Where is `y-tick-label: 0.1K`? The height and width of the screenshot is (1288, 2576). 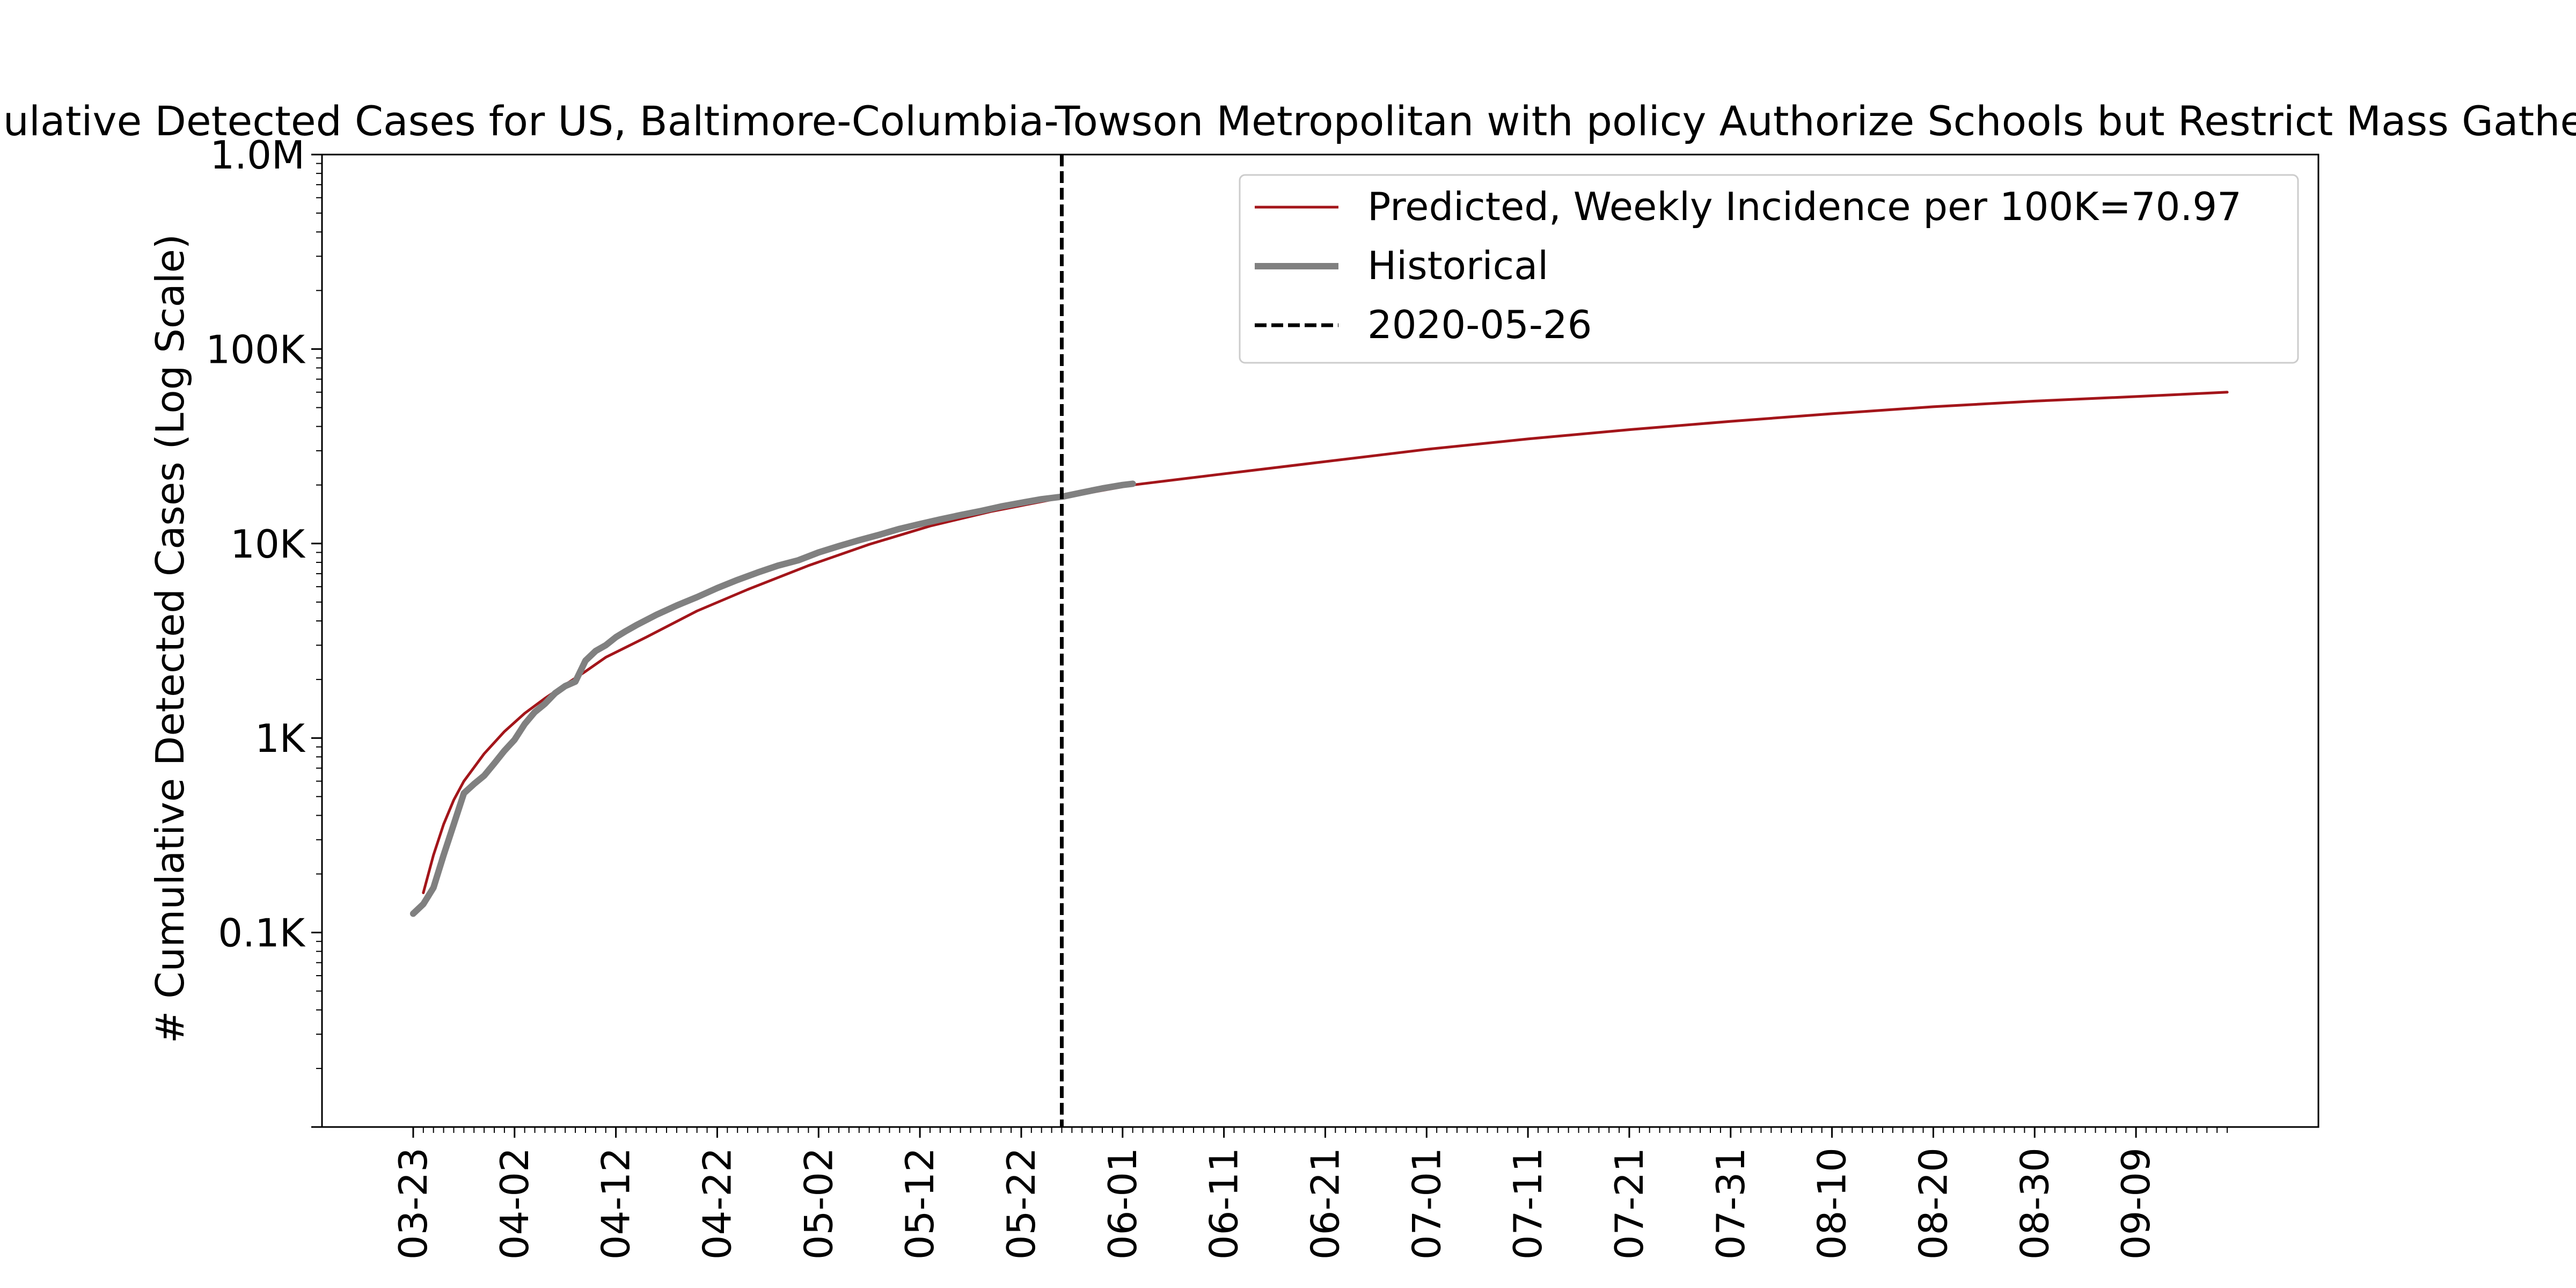 y-tick-label: 0.1K is located at coordinates (262, 933).